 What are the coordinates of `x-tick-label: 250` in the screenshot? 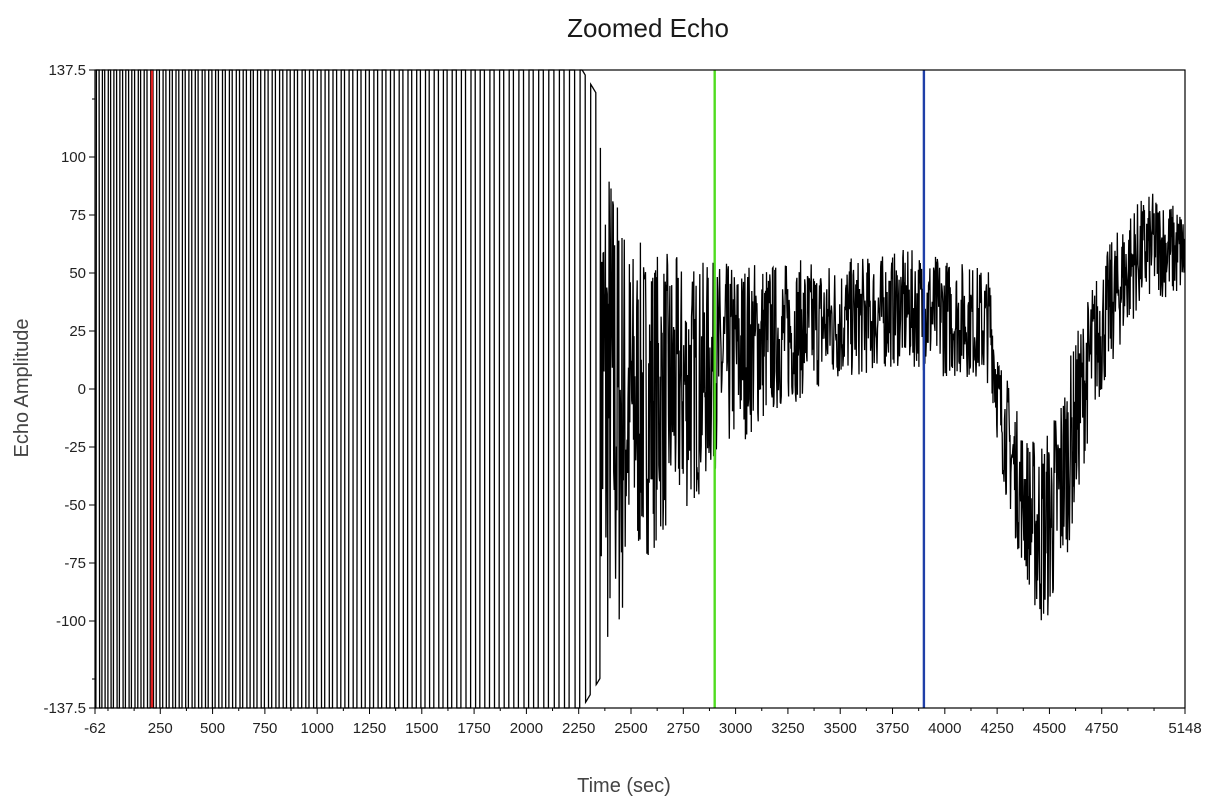 It's located at (160, 728).